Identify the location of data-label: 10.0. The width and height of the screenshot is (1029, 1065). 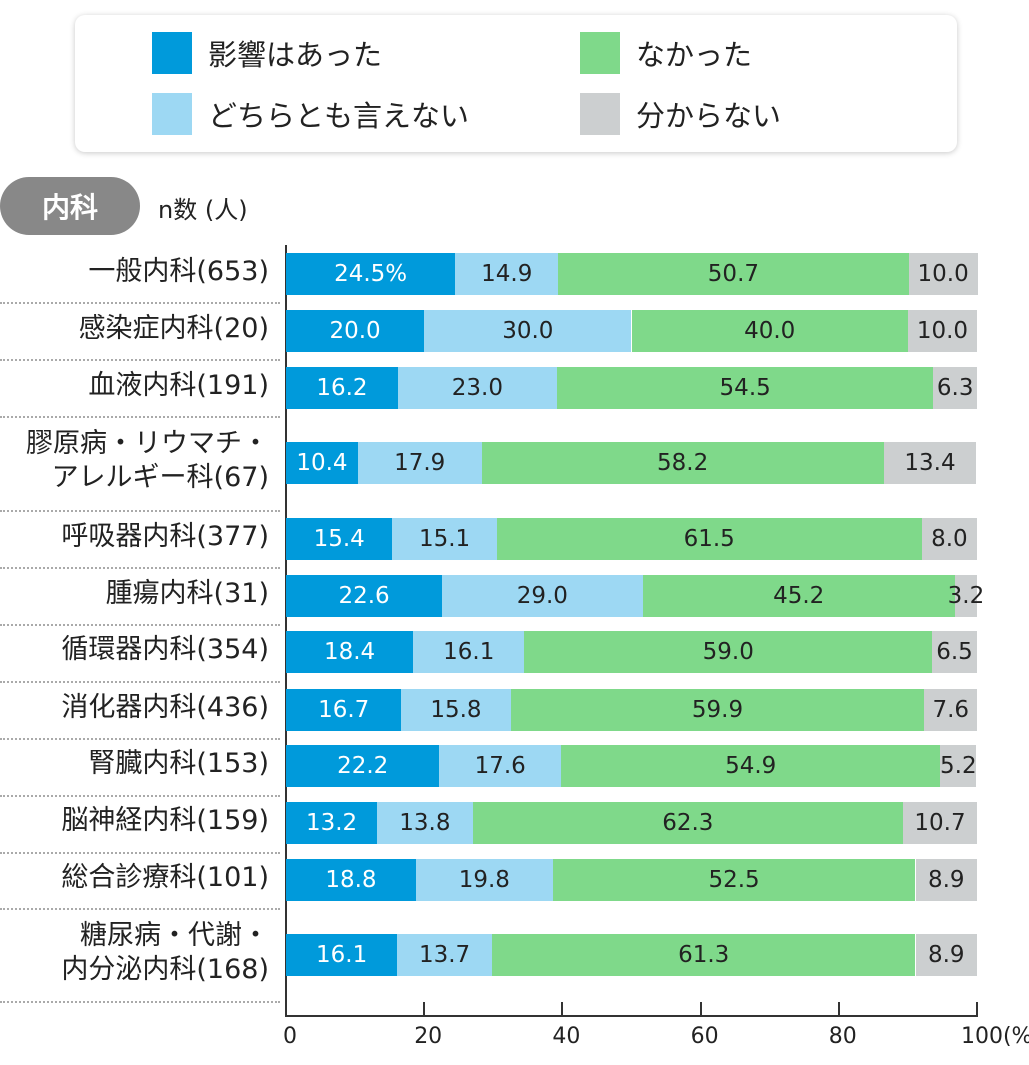
(942, 331).